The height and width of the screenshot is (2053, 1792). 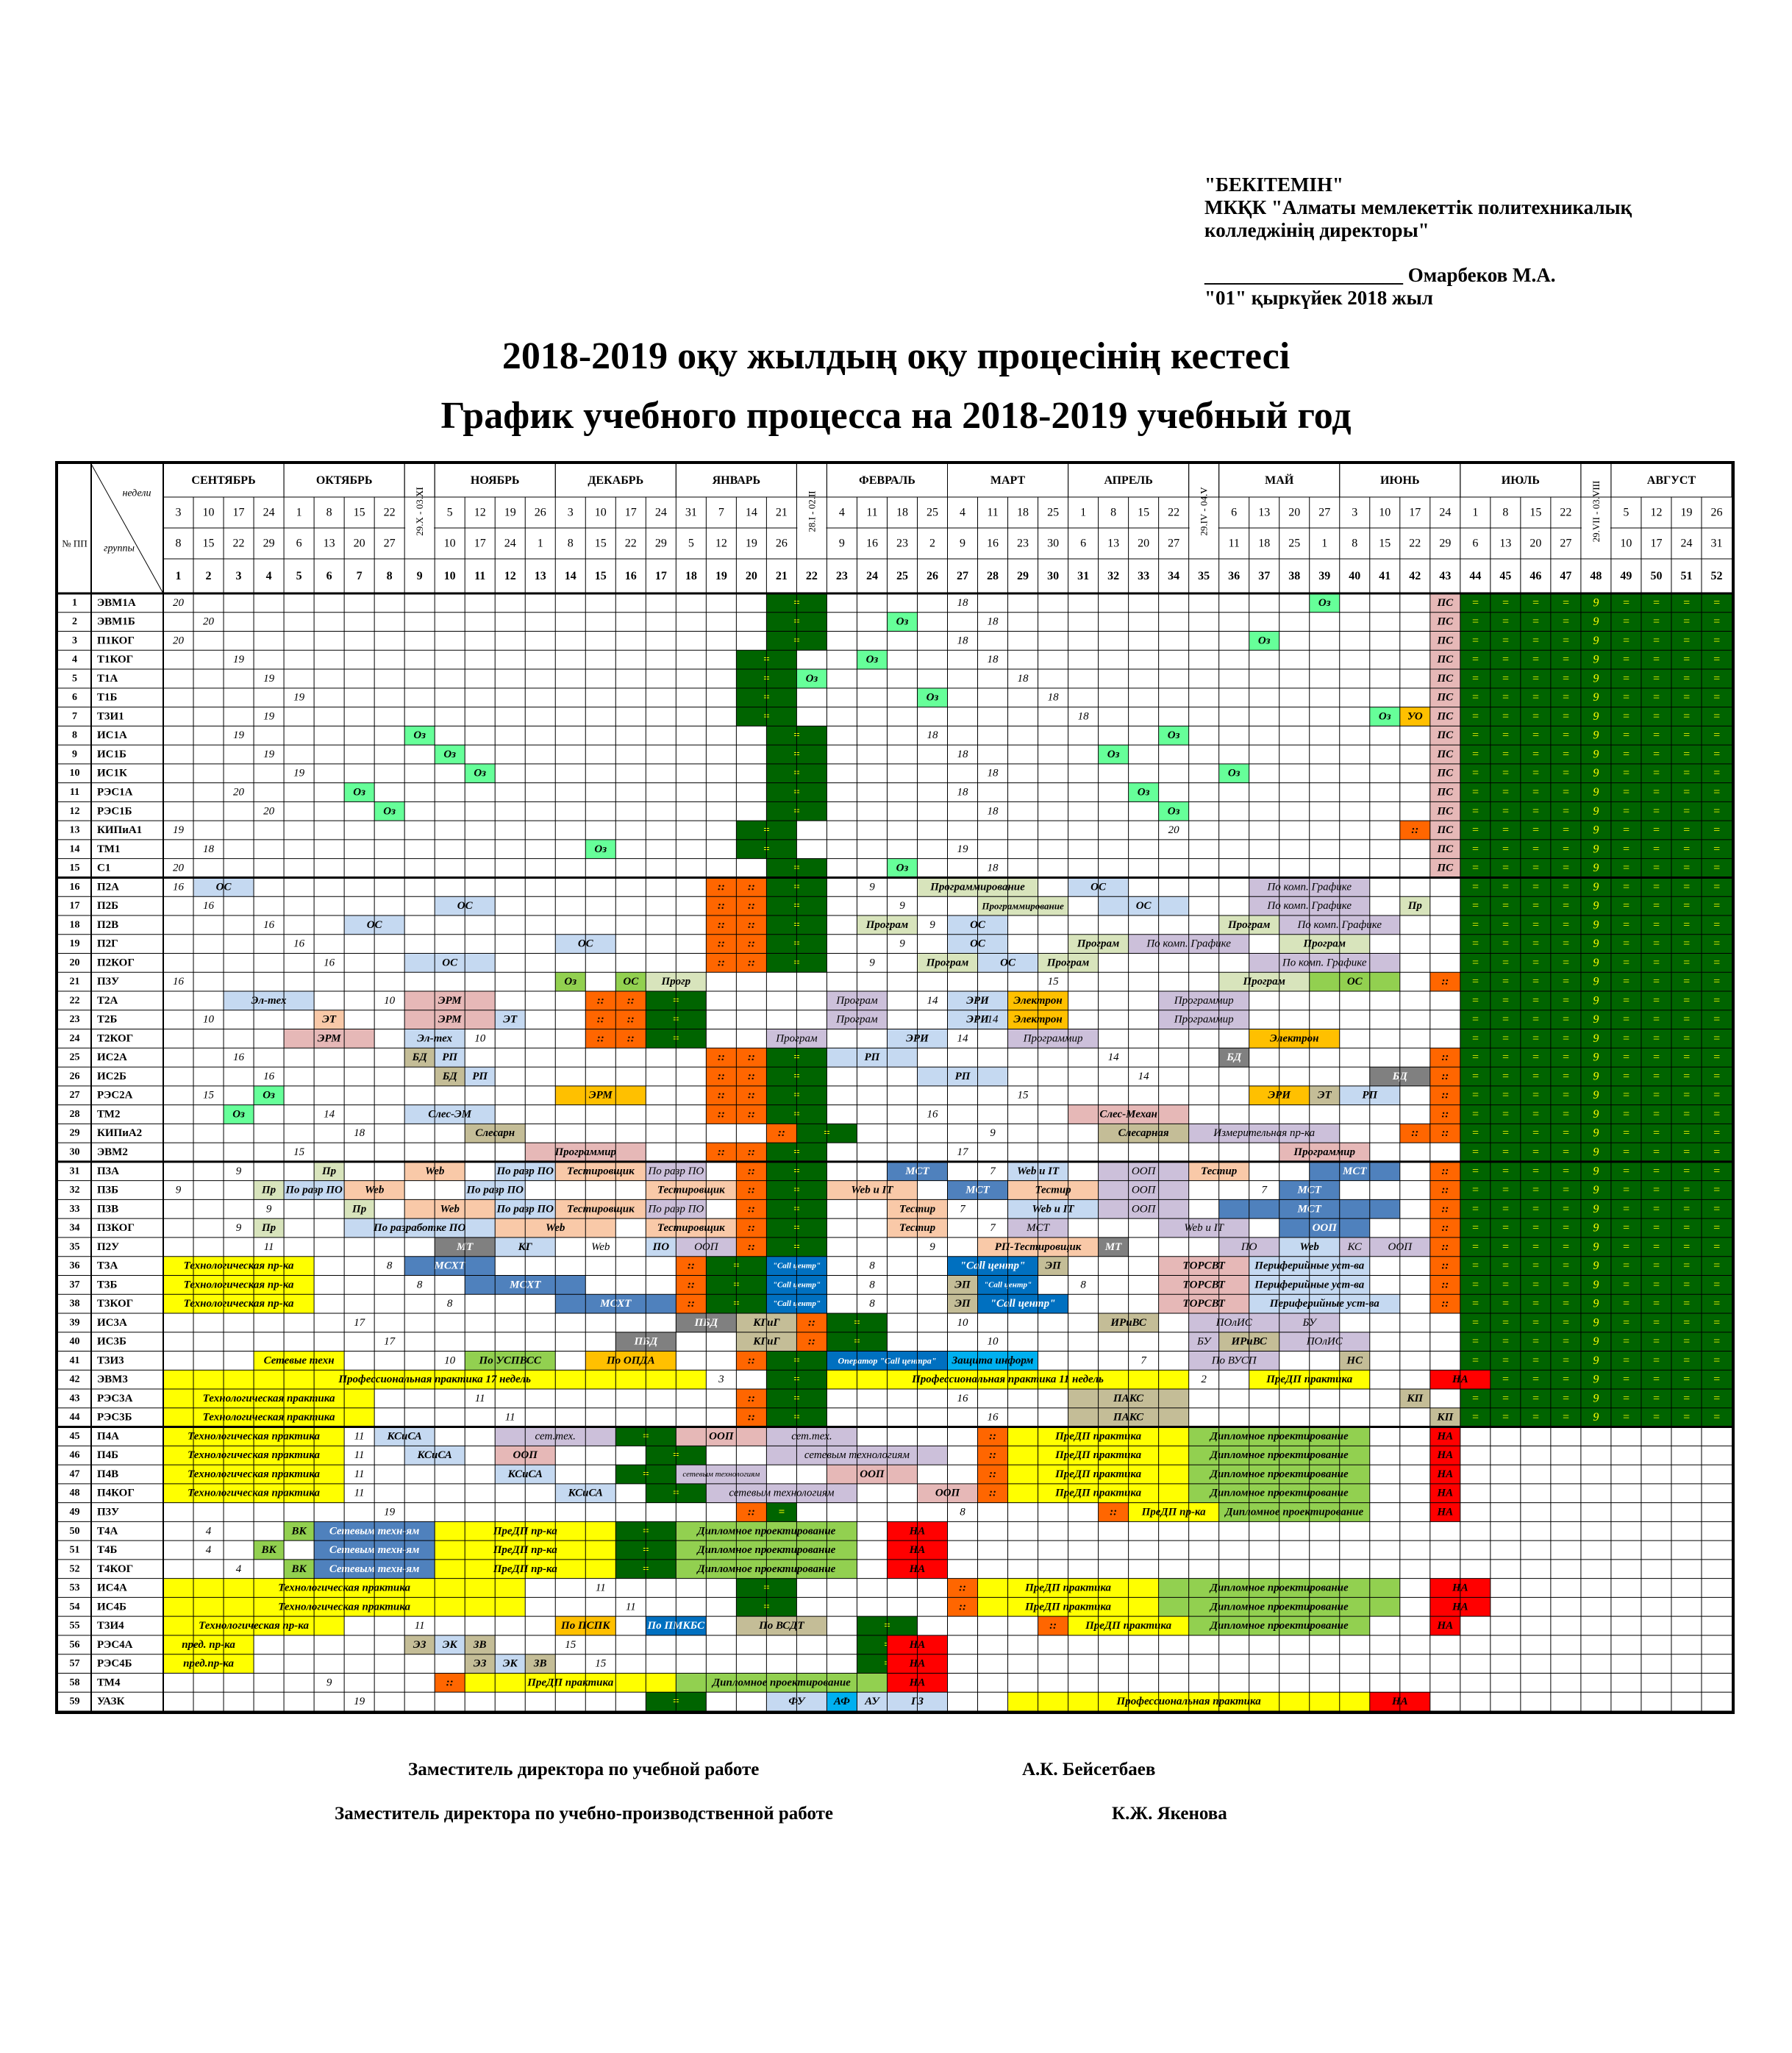 I want to click on group-name: Т3КОГ, so click(x=115, y=1304).